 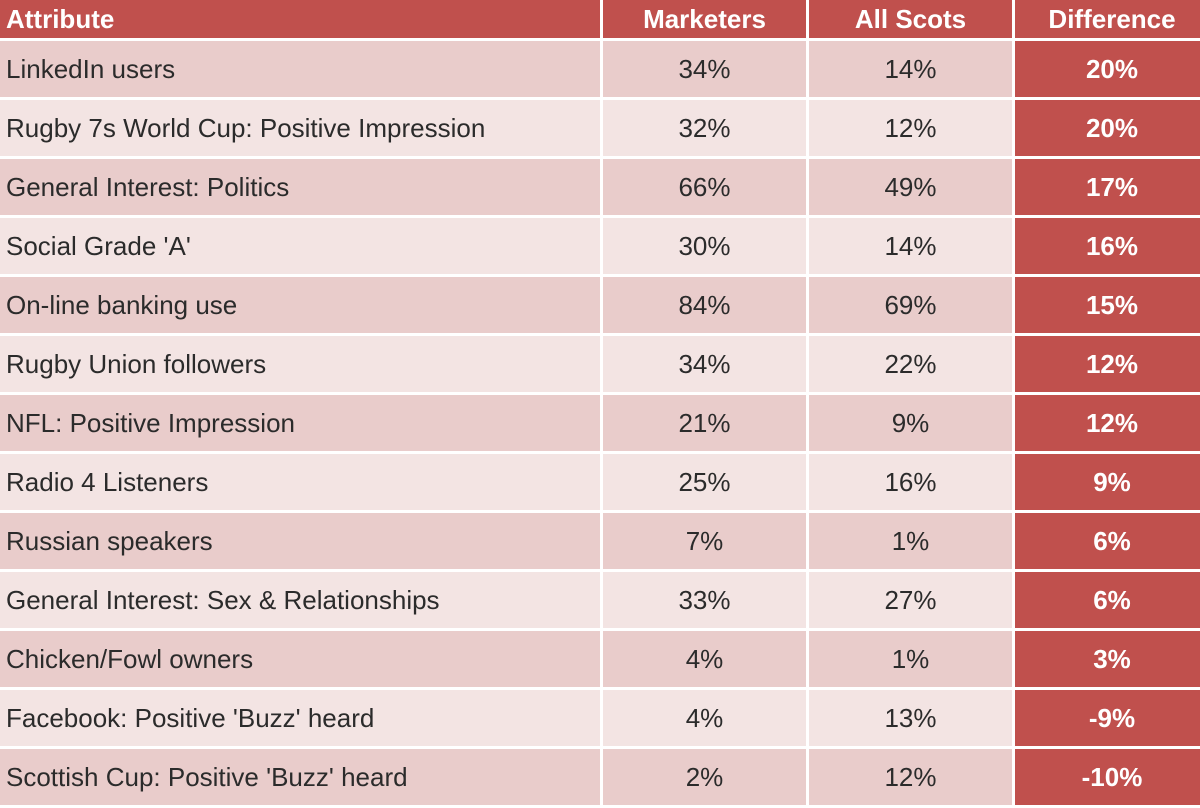 What do you see at coordinates (910, 305) in the screenshot?
I see `value-cell: 69%` at bounding box center [910, 305].